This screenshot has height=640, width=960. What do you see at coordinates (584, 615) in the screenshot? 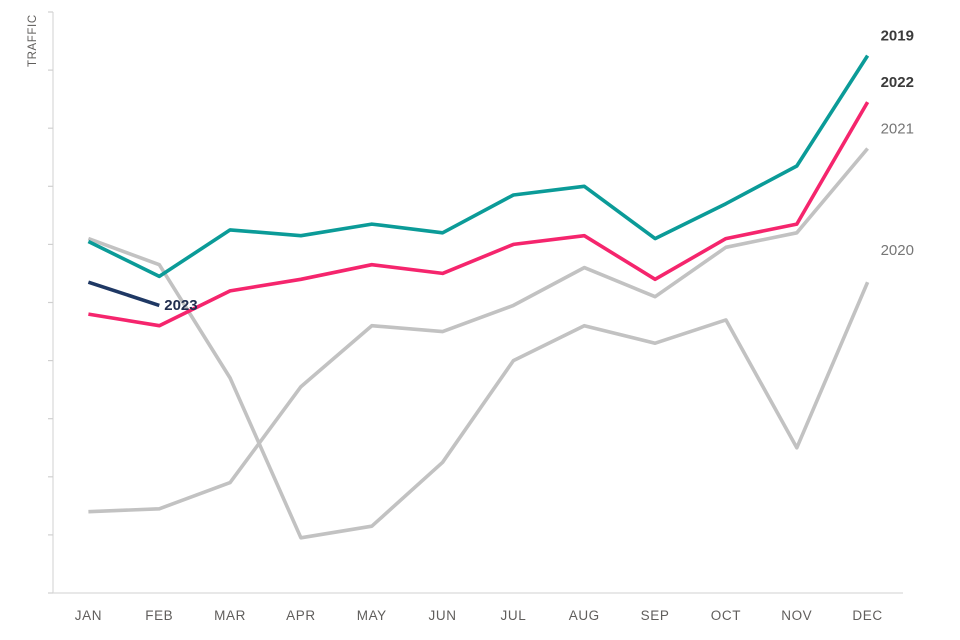
I see `x-axis-label-aug: AUG` at bounding box center [584, 615].